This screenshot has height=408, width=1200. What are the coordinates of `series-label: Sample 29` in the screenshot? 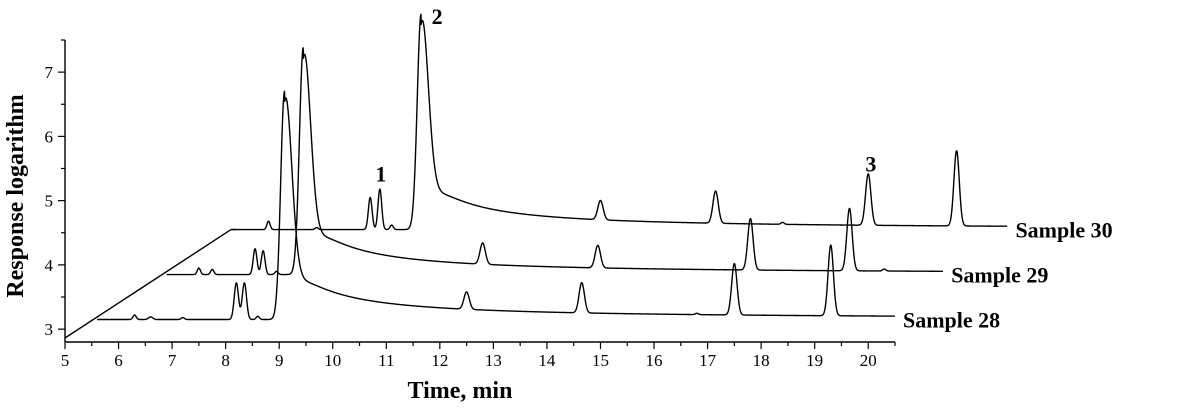 It's located at (999, 275).